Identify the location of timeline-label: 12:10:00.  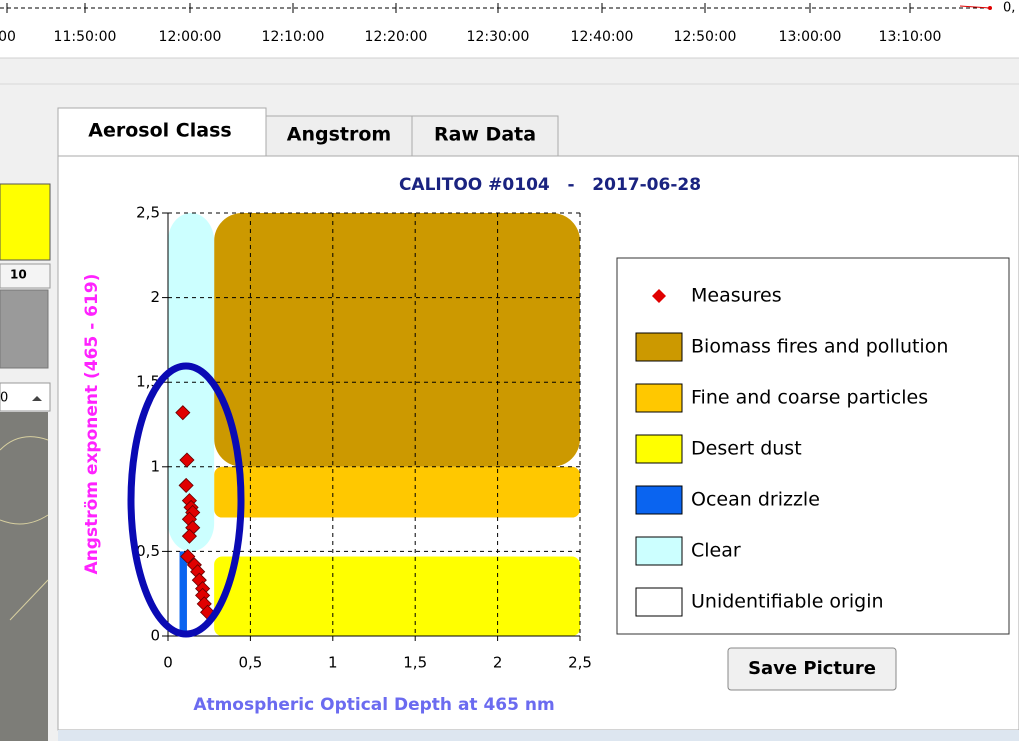
(293, 37).